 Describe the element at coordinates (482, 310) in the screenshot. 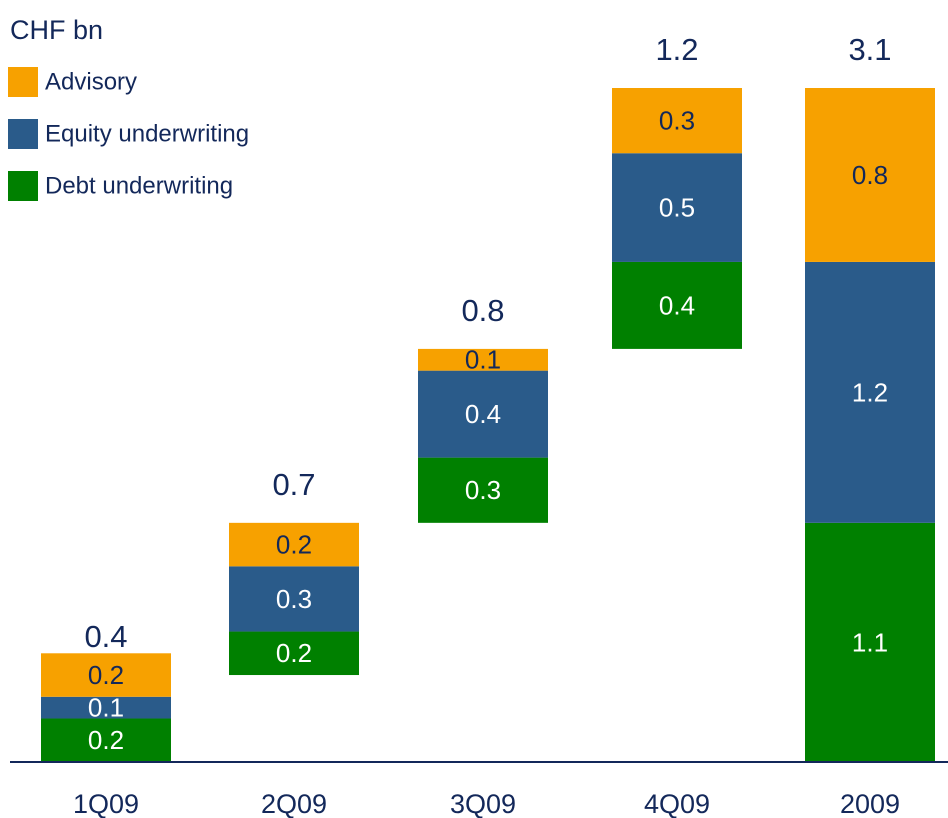

I see `total-label: 0.8` at that location.